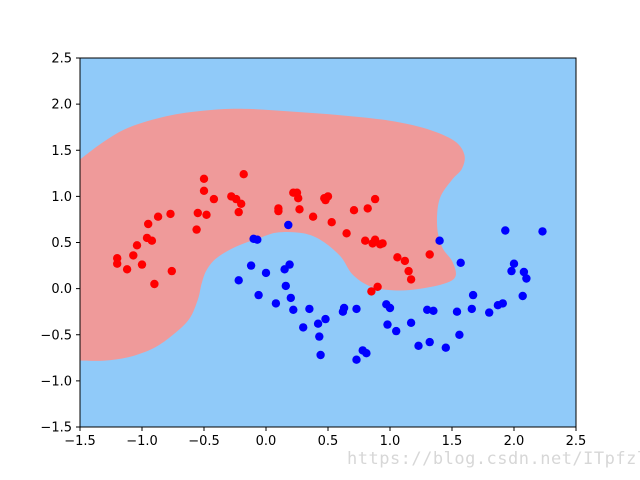  Describe the element at coordinates (204, 441) in the screenshot. I see `x-tick-label: −0.5` at that location.